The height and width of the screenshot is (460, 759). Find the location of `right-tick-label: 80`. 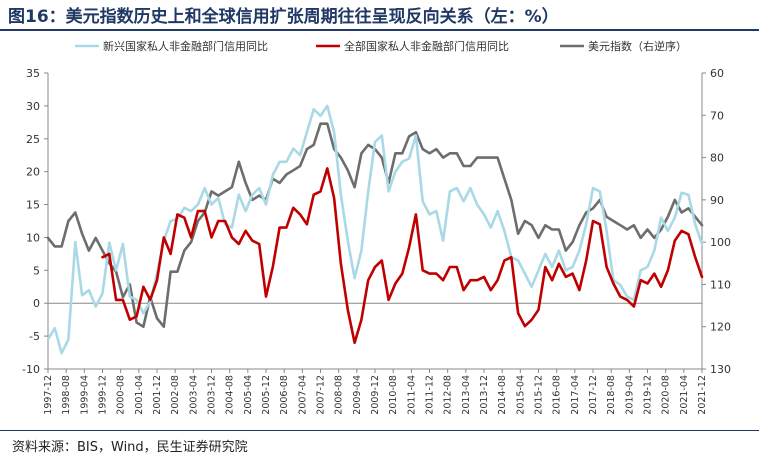

right-tick-label: 80 is located at coordinates (717, 158).